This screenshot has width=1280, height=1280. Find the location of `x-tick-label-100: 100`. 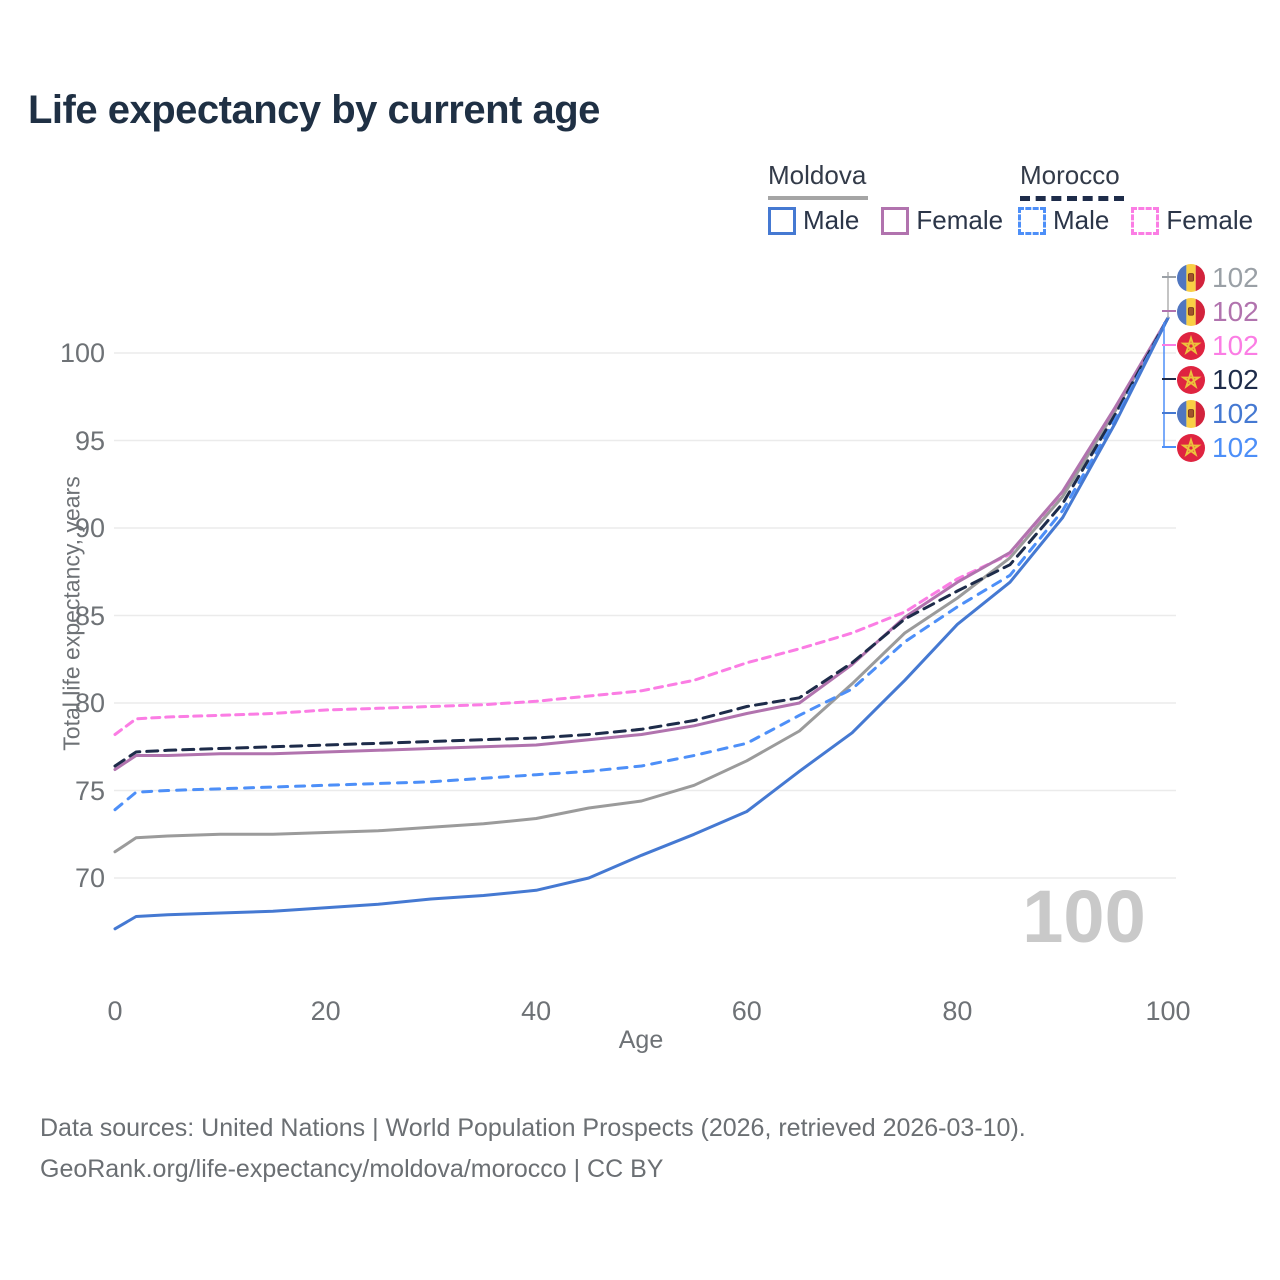

x-tick-label-100: 100 is located at coordinates (1168, 1011).